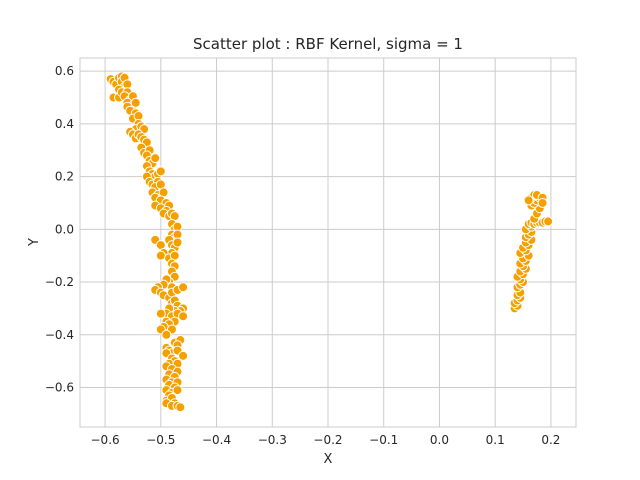  What do you see at coordinates (383, 440) in the screenshot?
I see `x-tick-label: −0.1` at bounding box center [383, 440].